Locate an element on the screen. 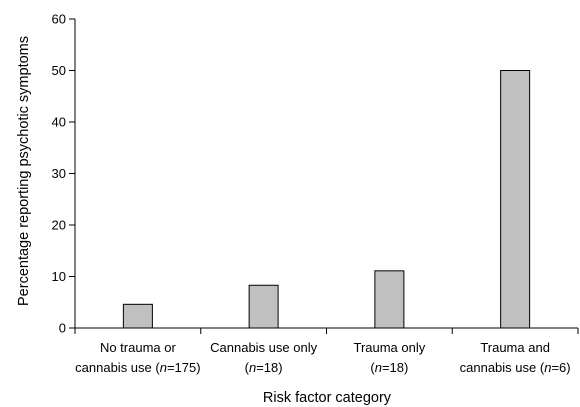 This screenshot has width=580, height=407. y-tick-label: 50 is located at coordinates (59, 70).